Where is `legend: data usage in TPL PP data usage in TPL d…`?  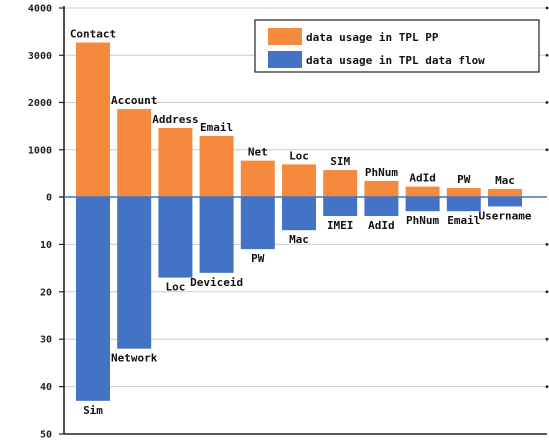 legend: data usage in TPL PP data usage in TPL d… is located at coordinates (397, 46).